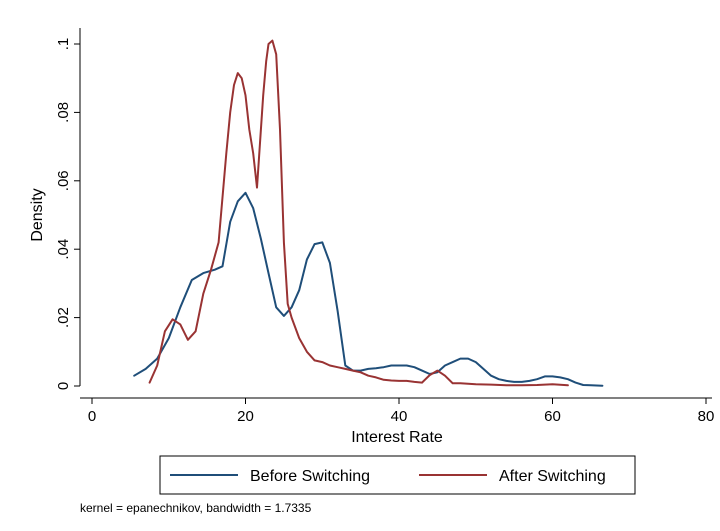  Describe the element at coordinates (63, 249) in the screenshot. I see `y-tick-label: .04` at that location.